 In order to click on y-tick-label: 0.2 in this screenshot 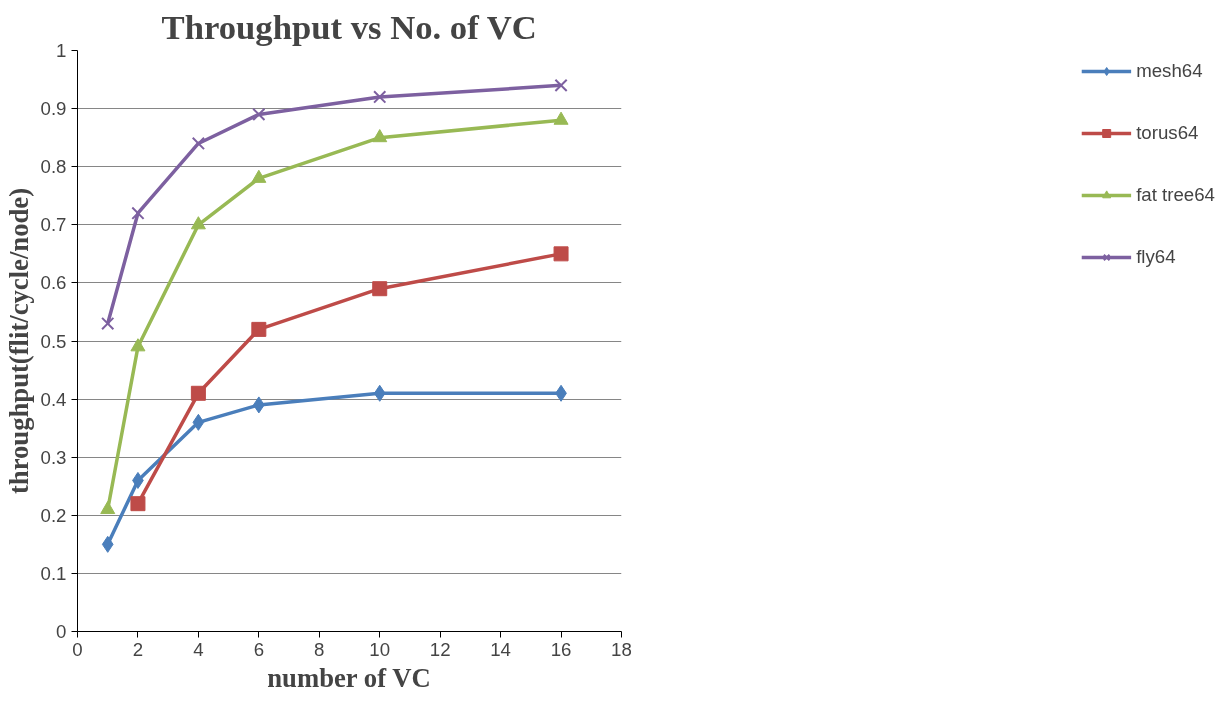, I will do `click(53, 515)`.